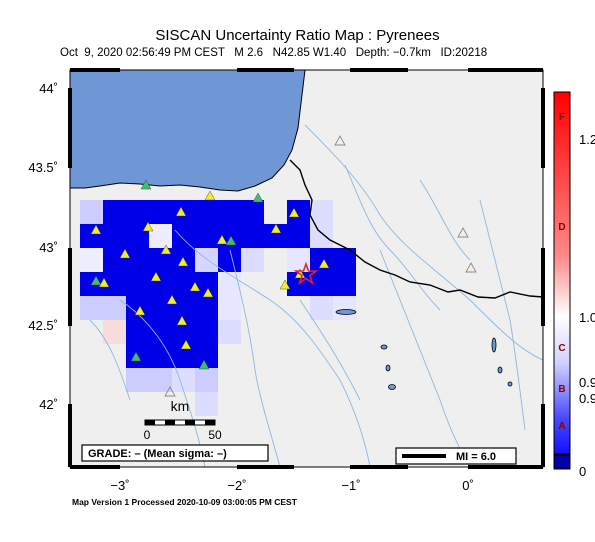  Describe the element at coordinates (119, 485) in the screenshot. I see `lon-label: −3˚` at that location.